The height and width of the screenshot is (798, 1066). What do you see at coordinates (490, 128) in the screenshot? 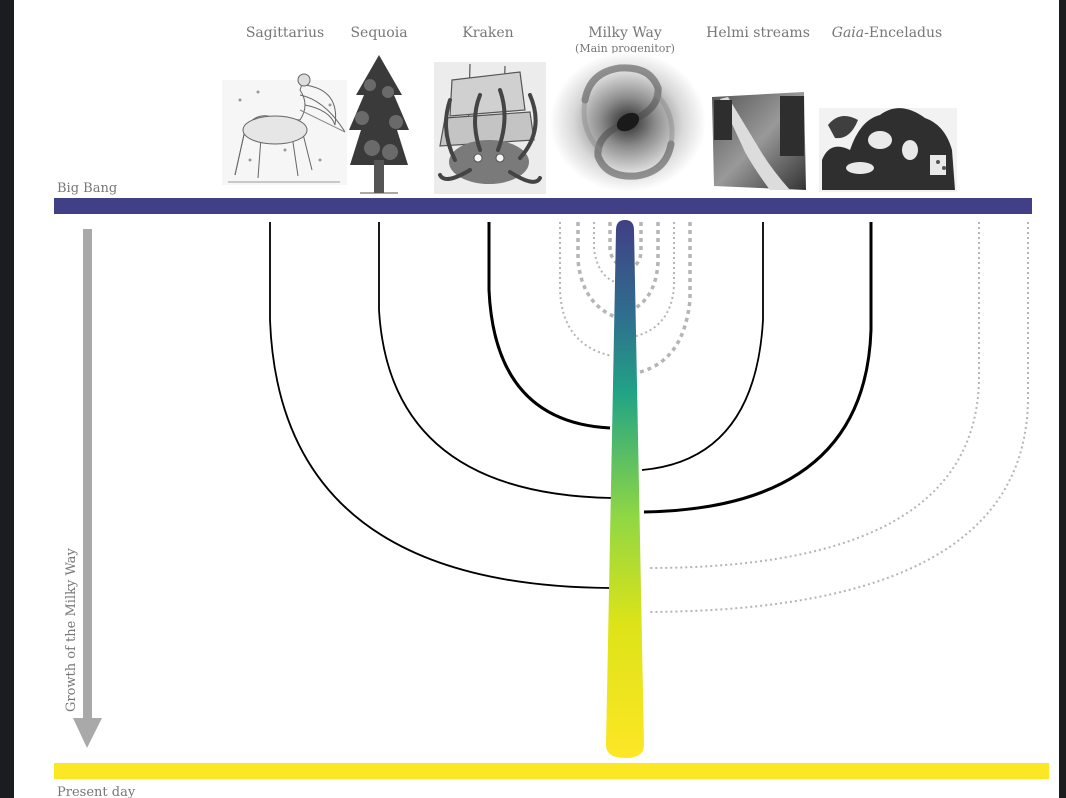
I see `kraken-image` at bounding box center [490, 128].